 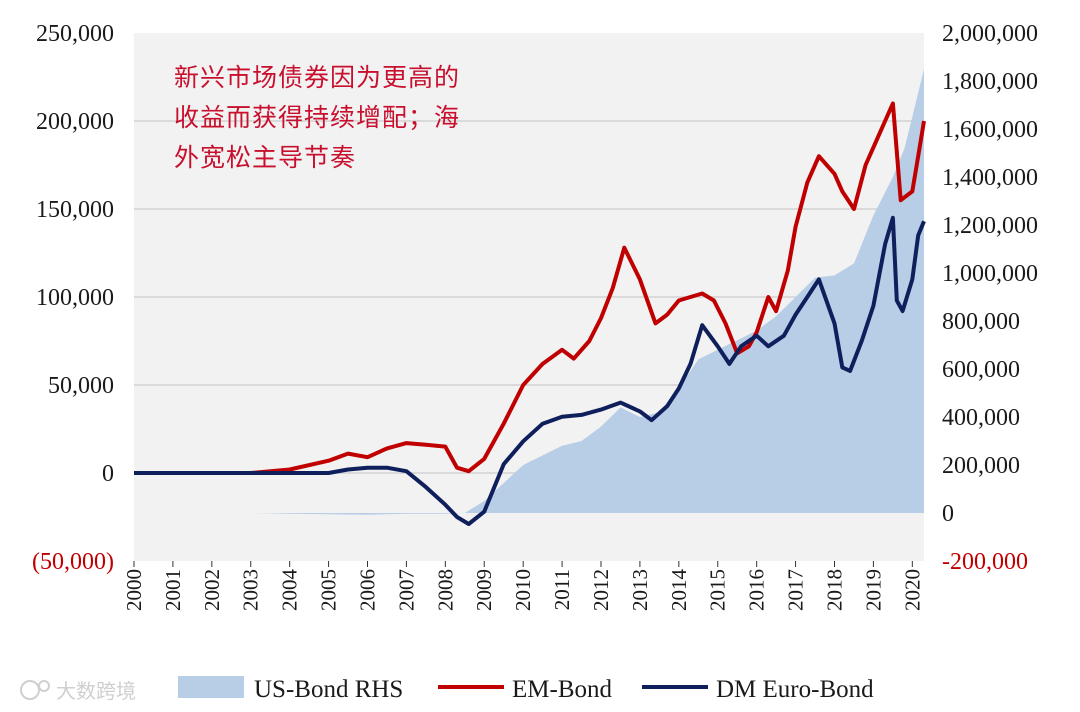 What do you see at coordinates (948, 514) in the screenshot?
I see `right-tick-label: 0` at bounding box center [948, 514].